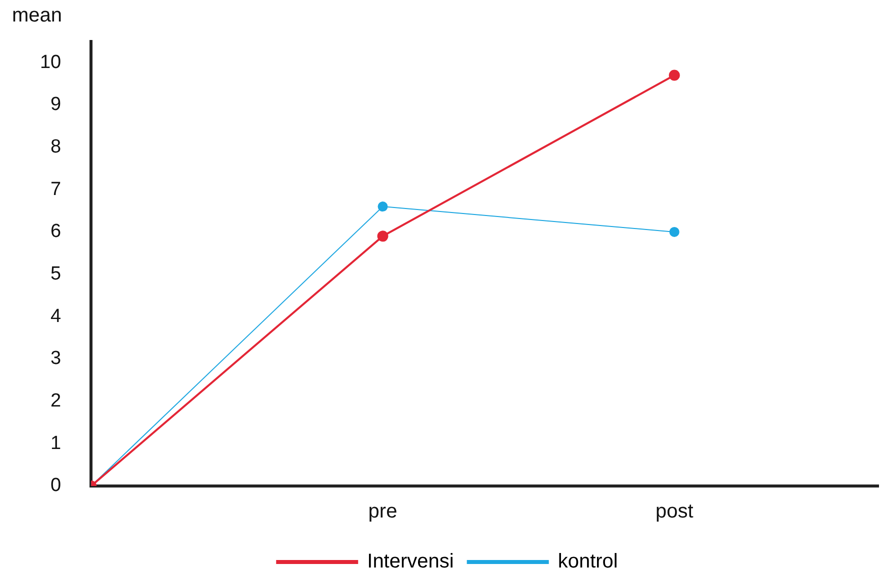  I want to click on y-axis-title: mean, so click(37, 15).